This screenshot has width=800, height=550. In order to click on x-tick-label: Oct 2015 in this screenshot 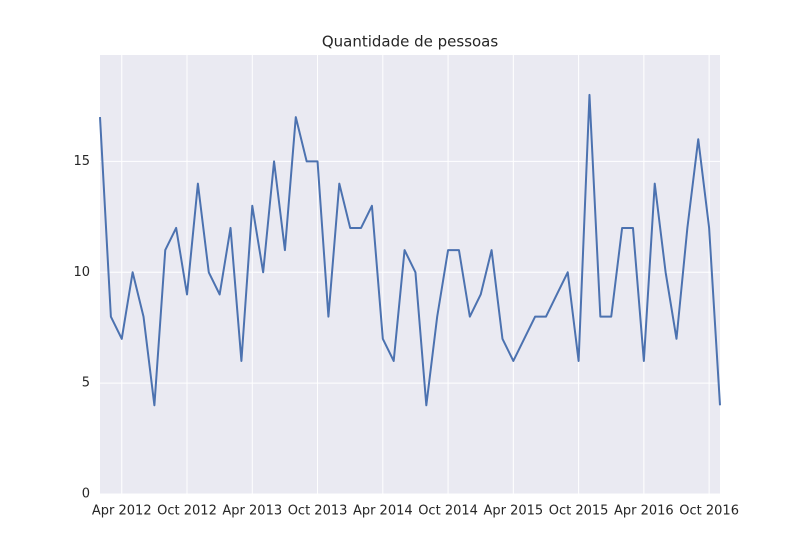, I will do `click(579, 511)`.